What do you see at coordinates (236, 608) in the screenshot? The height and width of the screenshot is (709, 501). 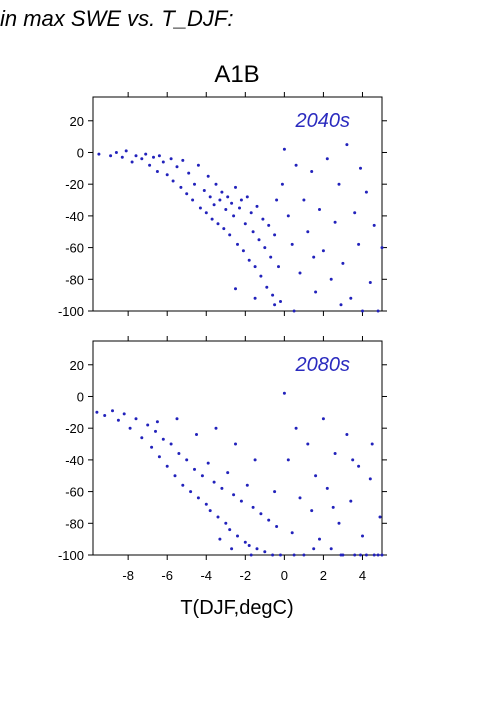 I see `x-axis-label: T(DJF,degC)` at bounding box center [236, 608].